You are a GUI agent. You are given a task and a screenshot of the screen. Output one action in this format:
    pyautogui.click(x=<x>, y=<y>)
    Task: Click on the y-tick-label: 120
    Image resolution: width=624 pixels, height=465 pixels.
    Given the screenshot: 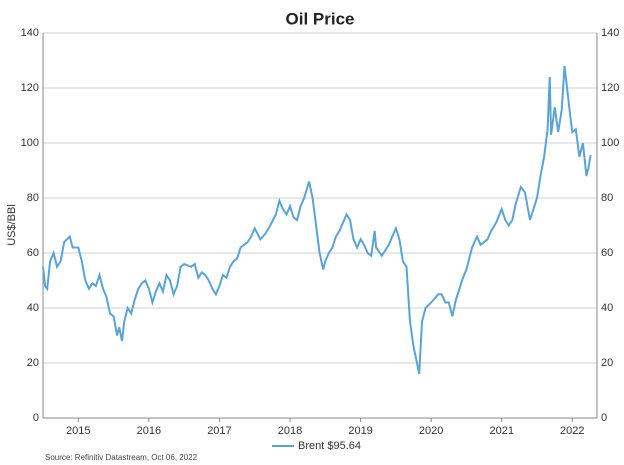 What is the action you would take?
    pyautogui.click(x=30, y=88)
    